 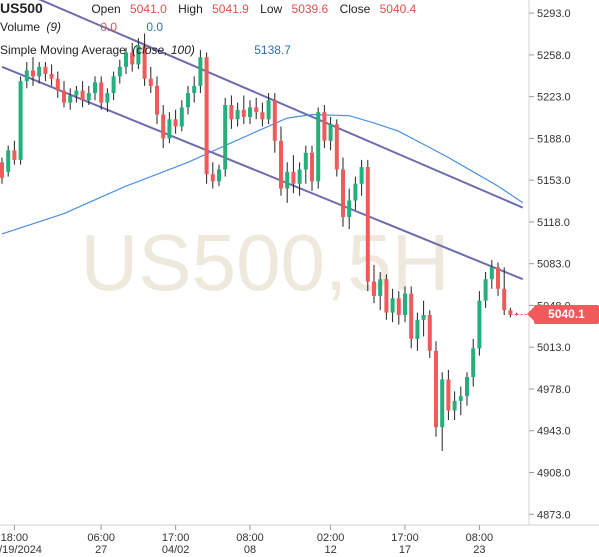 What do you see at coordinates (101, 550) in the screenshot?
I see `x-tick-sublabel: 27` at bounding box center [101, 550].